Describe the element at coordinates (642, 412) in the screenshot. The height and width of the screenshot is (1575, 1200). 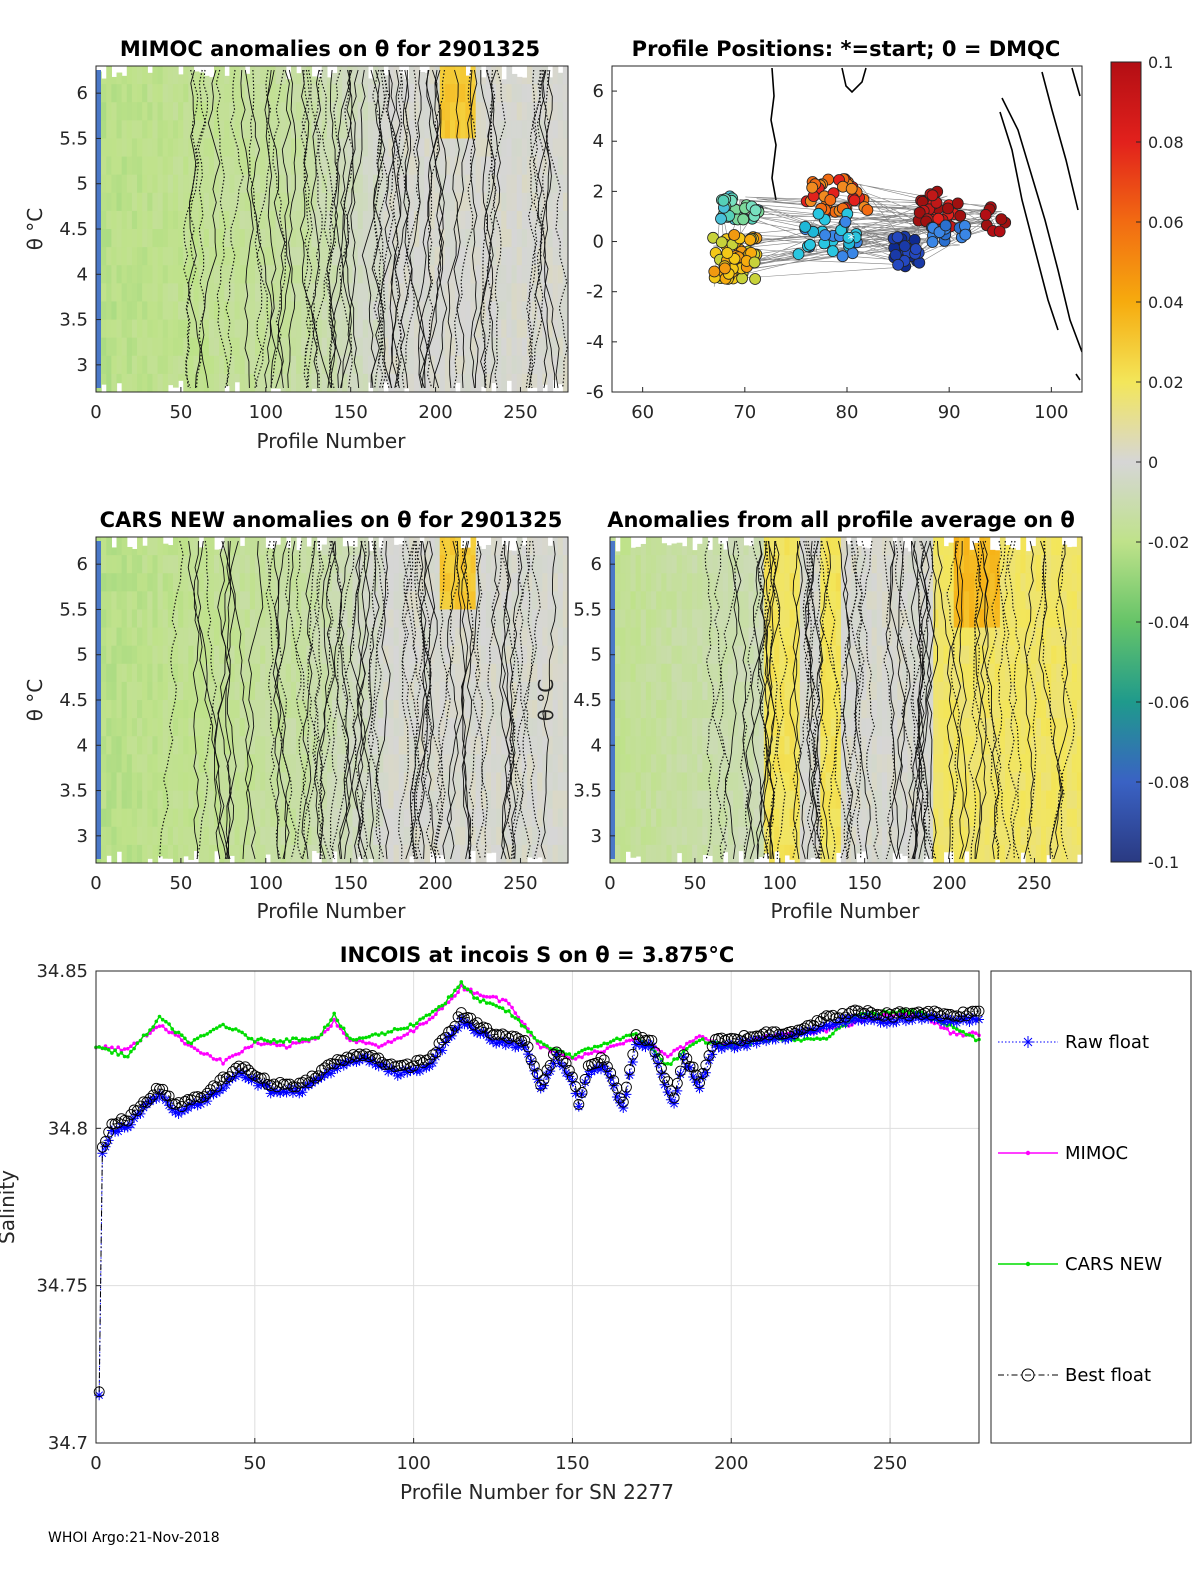
I see `x-tick-label: 60` at that location.